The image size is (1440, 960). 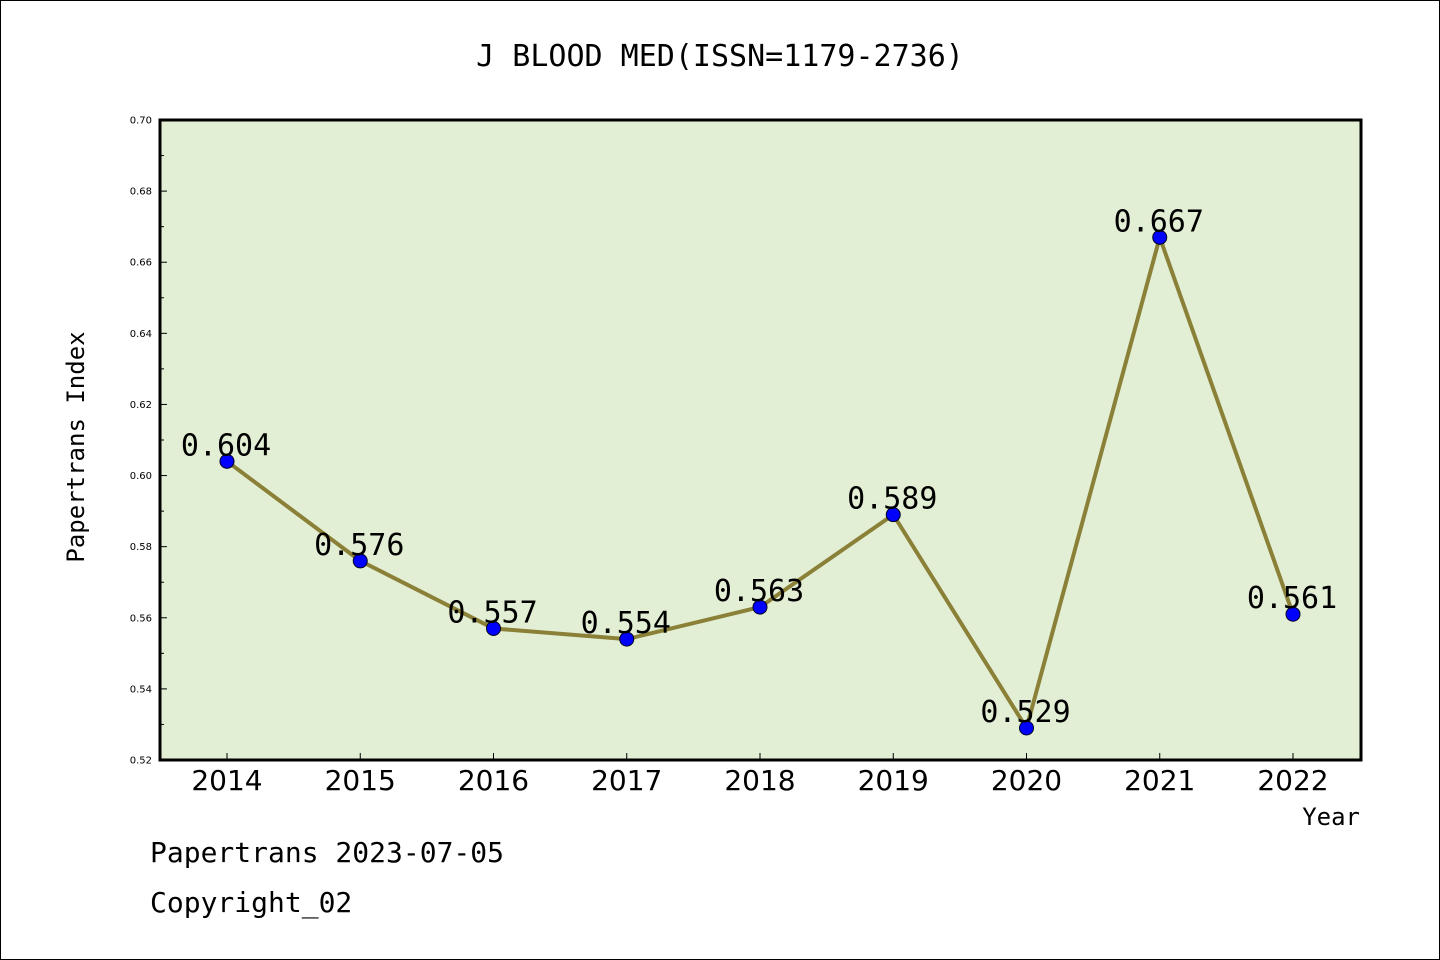 What do you see at coordinates (1331, 817) in the screenshot?
I see `x-axis-label: Year` at bounding box center [1331, 817].